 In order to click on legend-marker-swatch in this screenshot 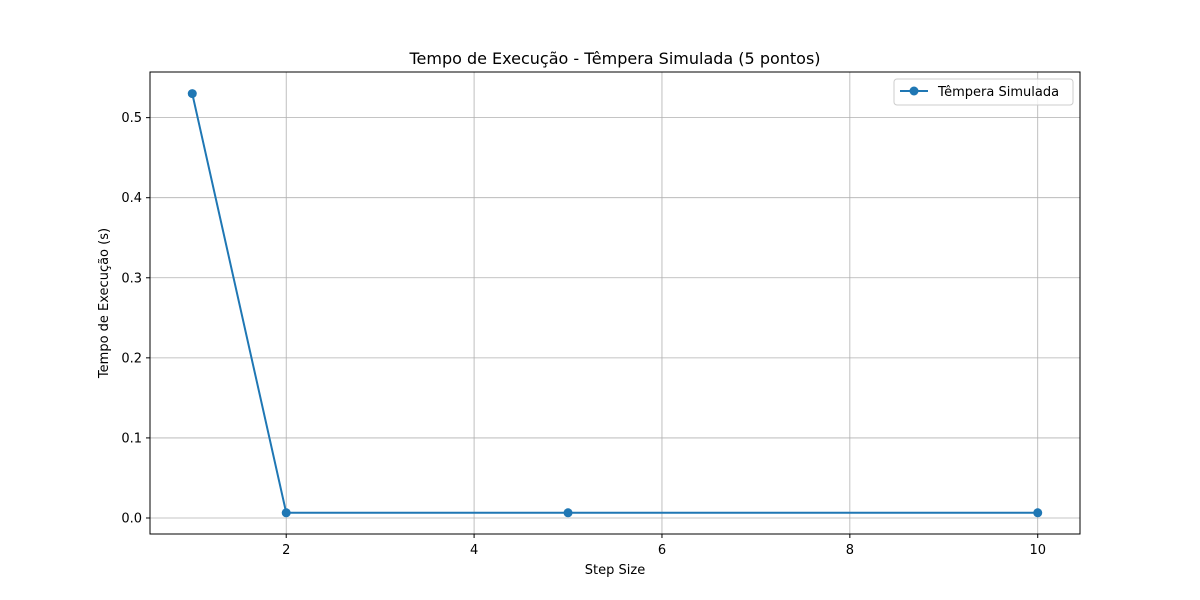, I will do `click(914, 91)`.